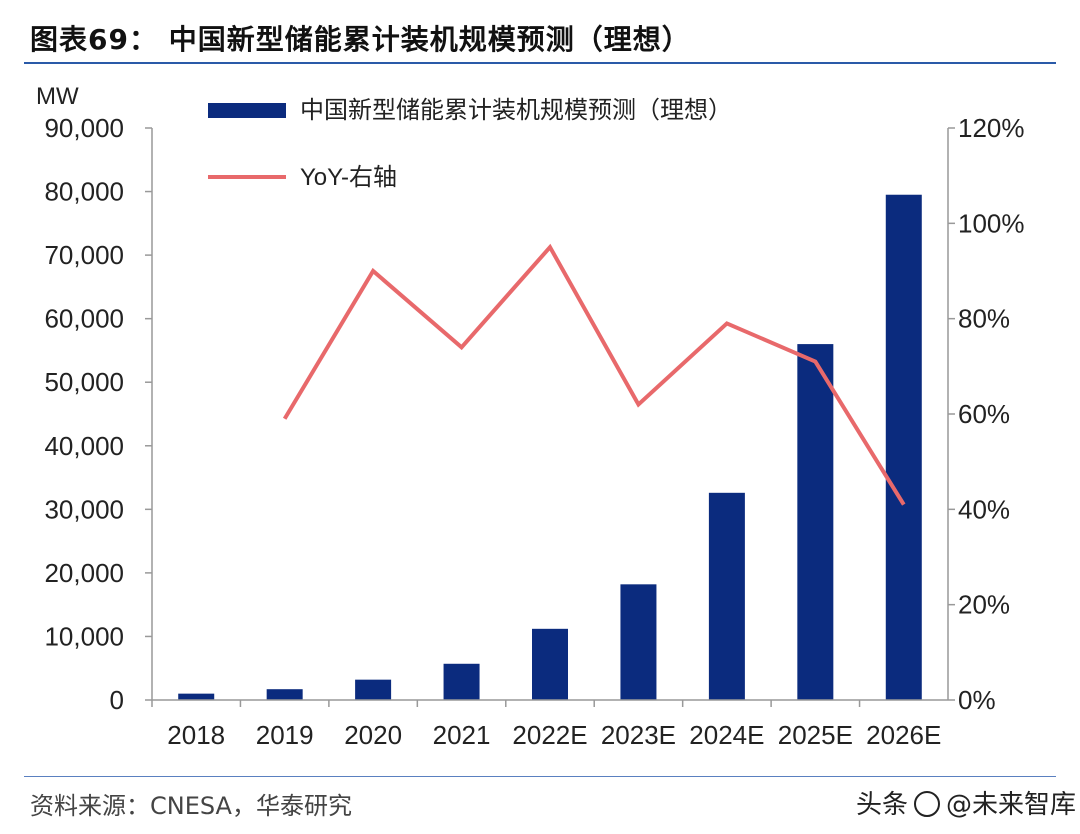 Image resolution: width=1080 pixels, height=834 pixels. I want to click on bar-2024E, so click(726, 596).